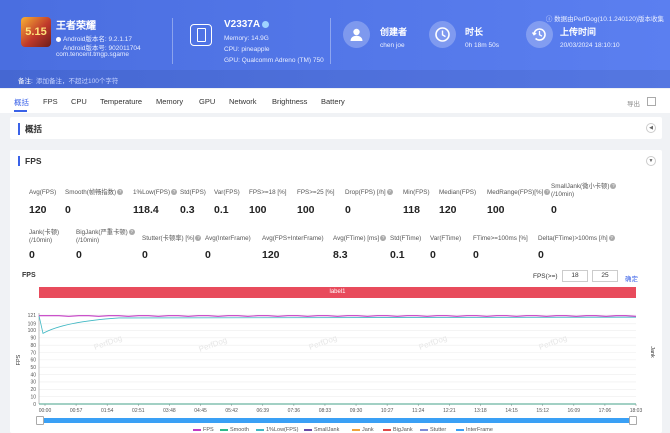 The width and height of the screenshot is (670, 433). What do you see at coordinates (369, 192) in the screenshot?
I see `stat-label: Drop(FPS) [/h]?` at bounding box center [369, 192].